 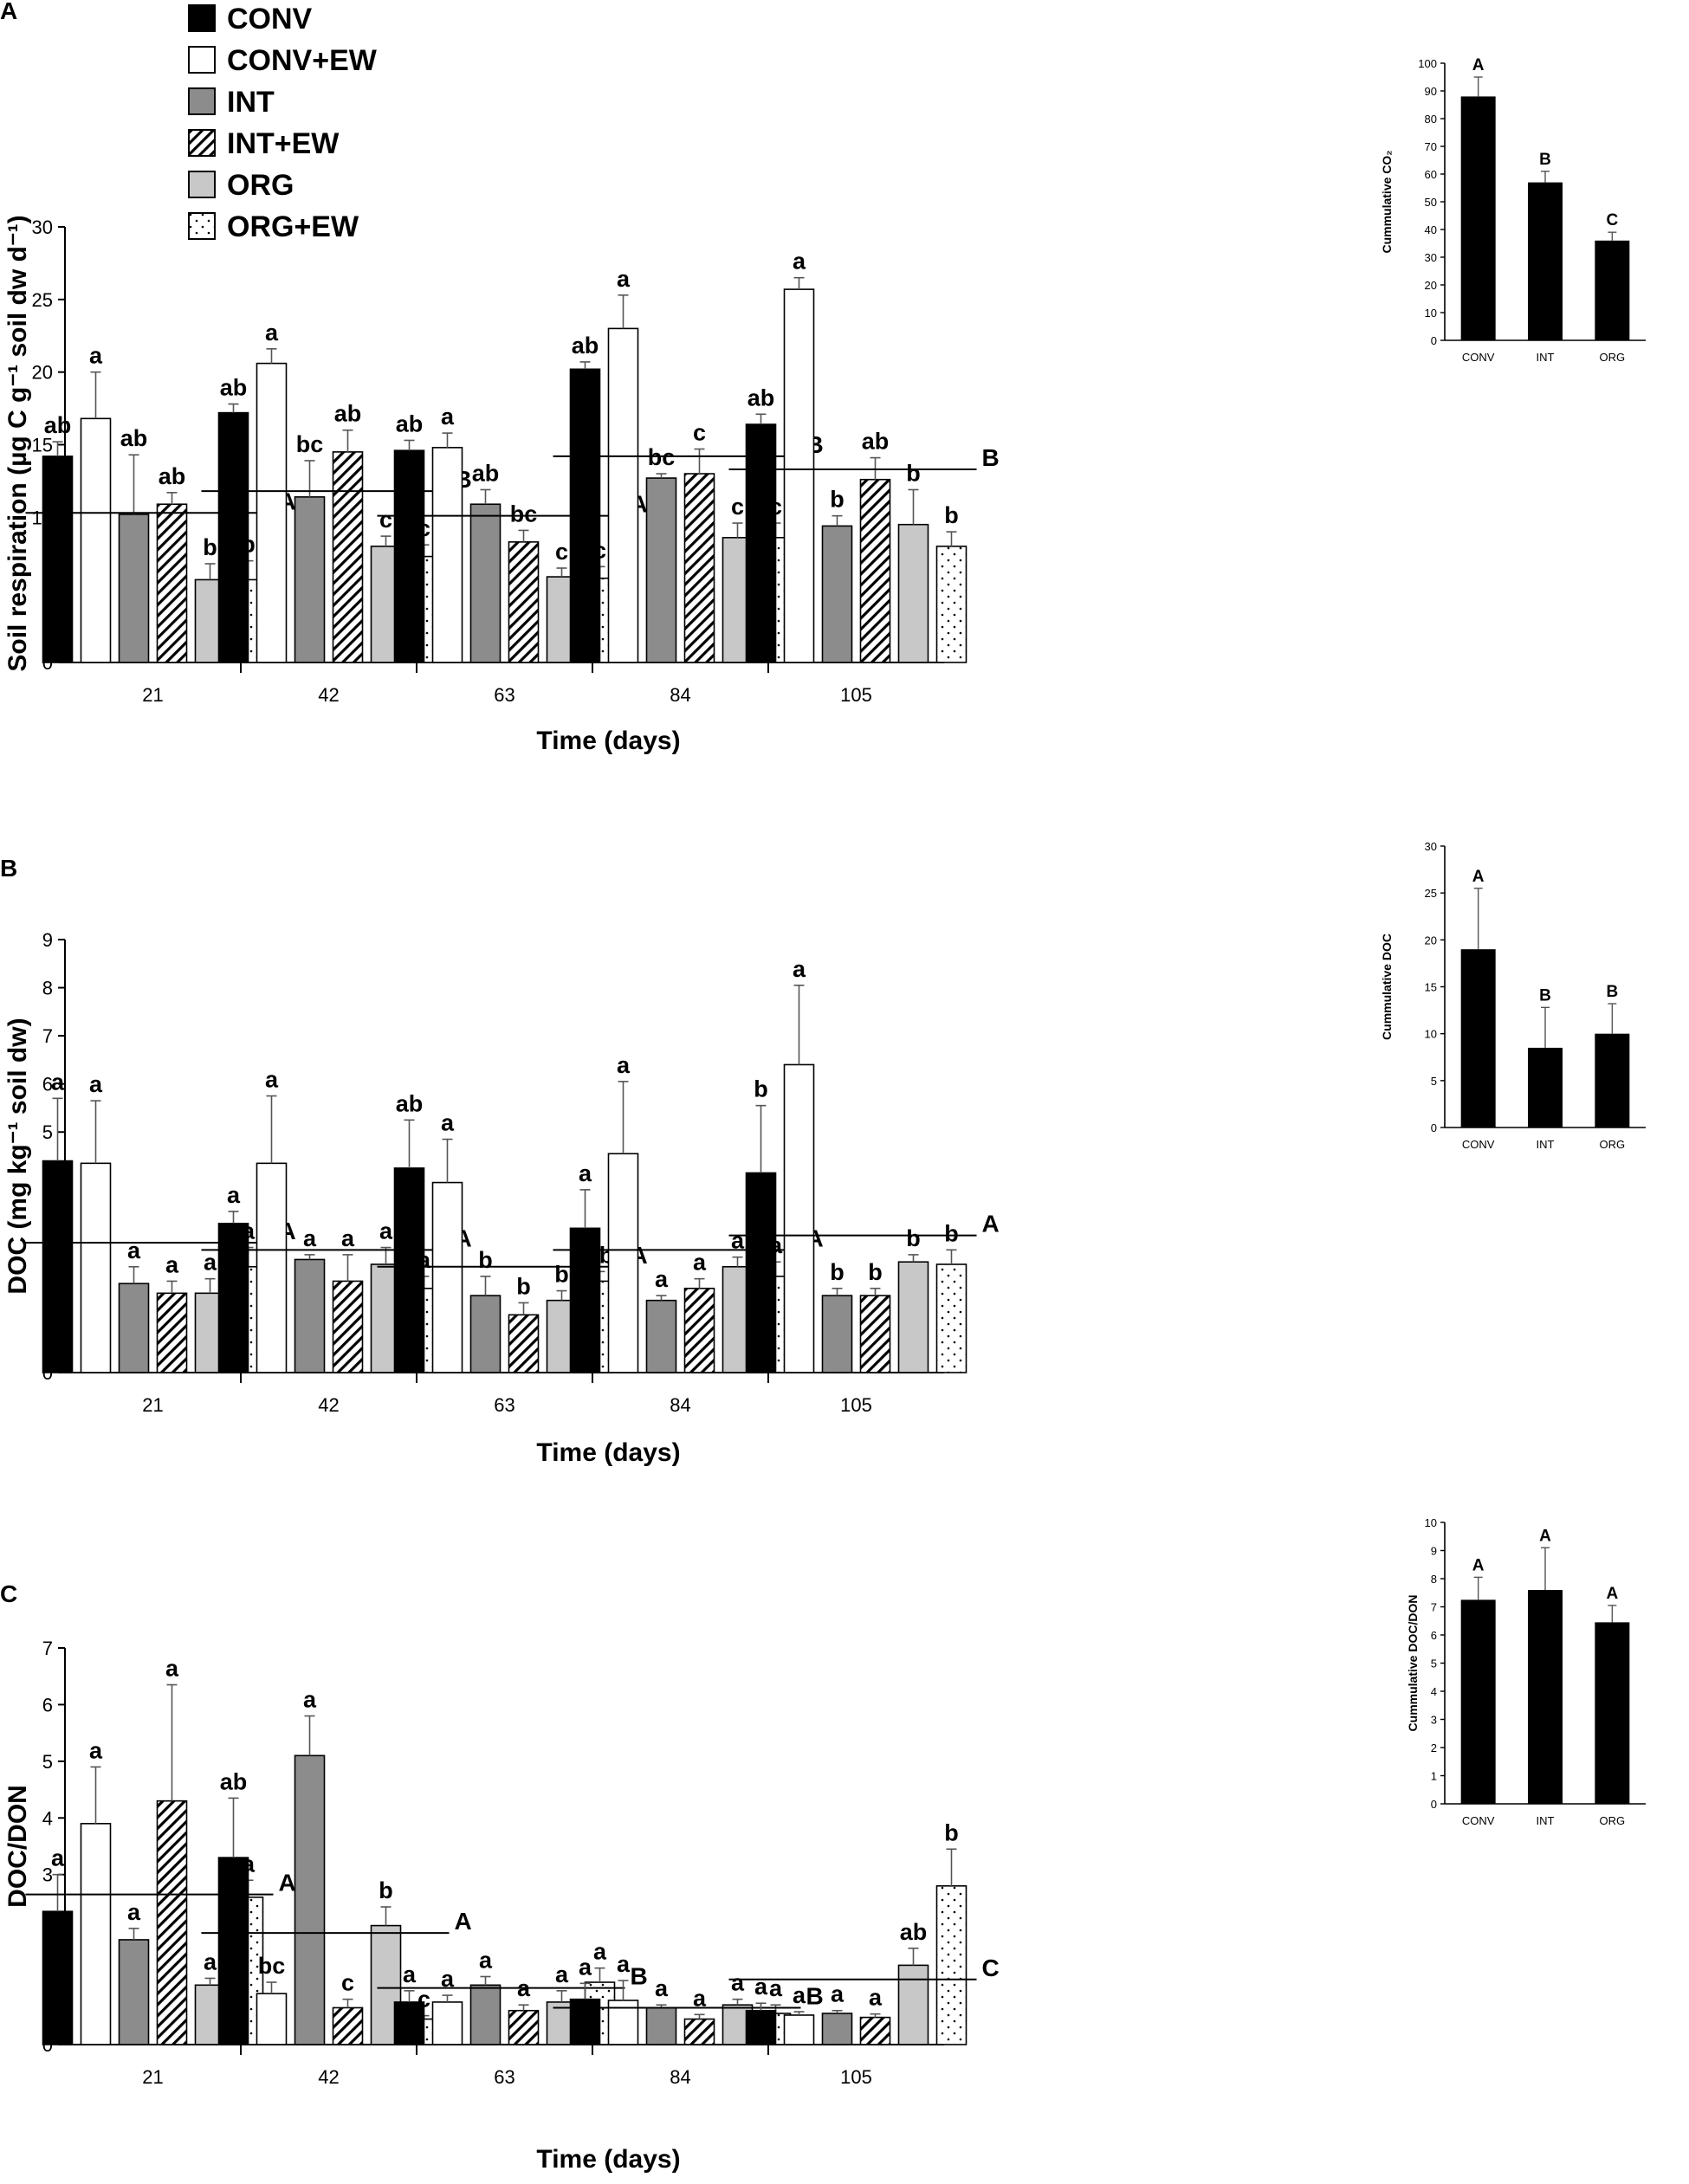 What do you see at coordinates (1431, 846) in the screenshot?
I see `inset-y-tick-label: 30` at bounding box center [1431, 846].